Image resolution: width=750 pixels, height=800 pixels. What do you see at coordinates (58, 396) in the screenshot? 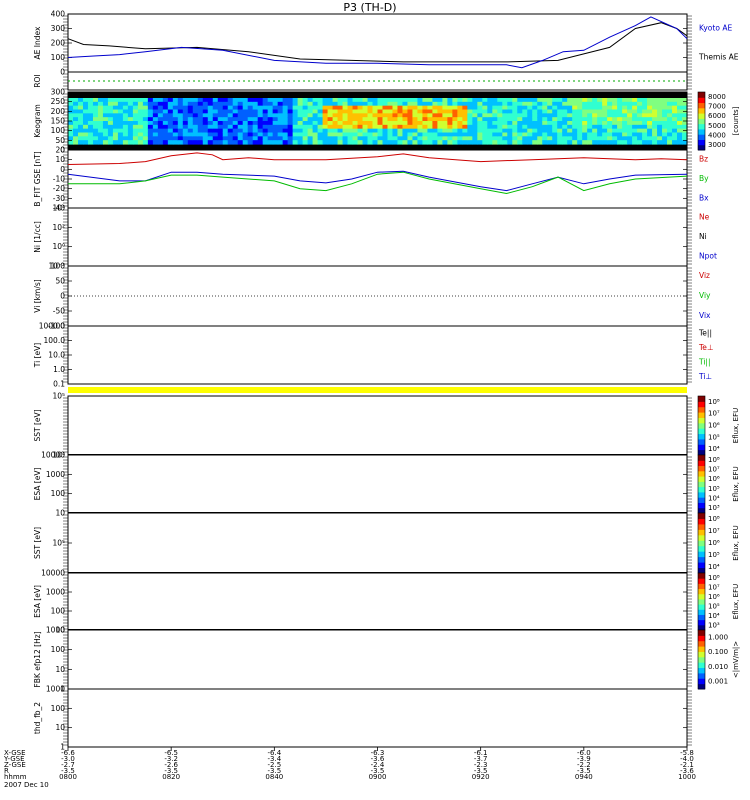
I see `y-tick-label: 10⁵` at bounding box center [58, 396].